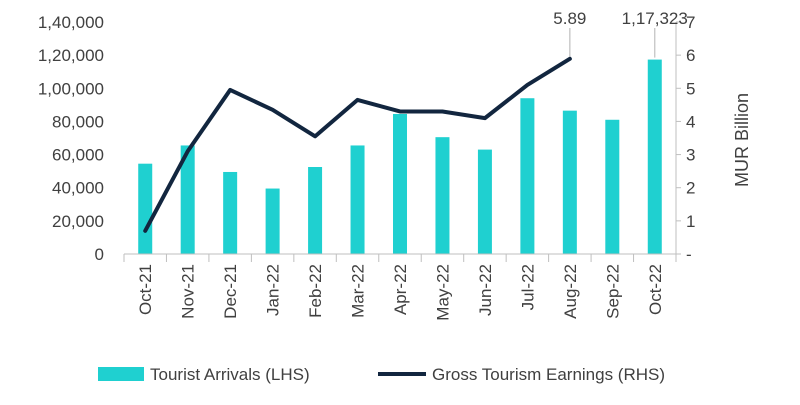 The width and height of the screenshot is (800, 405). I want to click on category-label-mar-22: Mar-22, so click(358, 291).